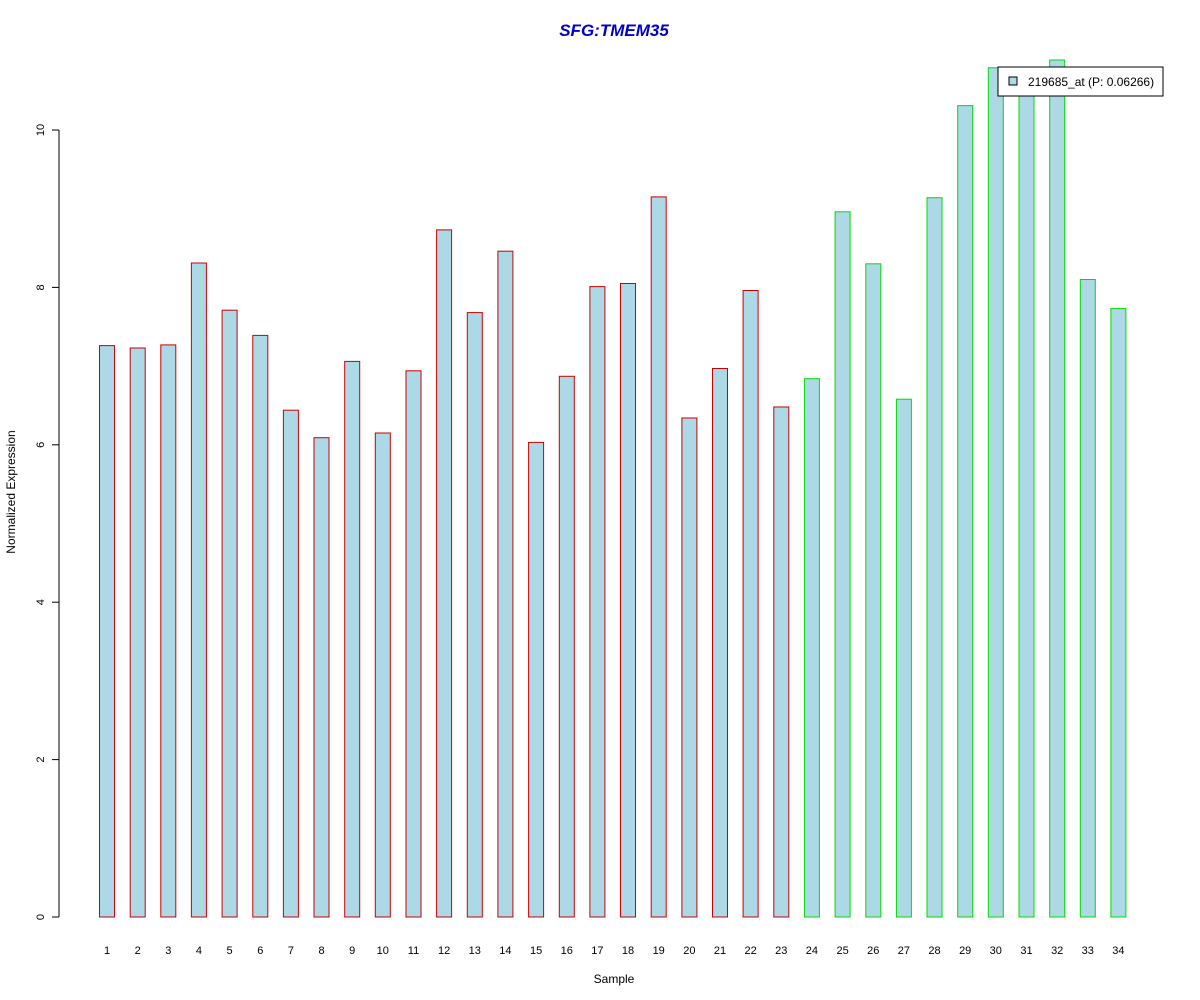 This screenshot has height=1000, width=1200. Describe the element at coordinates (689, 951) in the screenshot. I see `x-tick-label: 20` at that location.